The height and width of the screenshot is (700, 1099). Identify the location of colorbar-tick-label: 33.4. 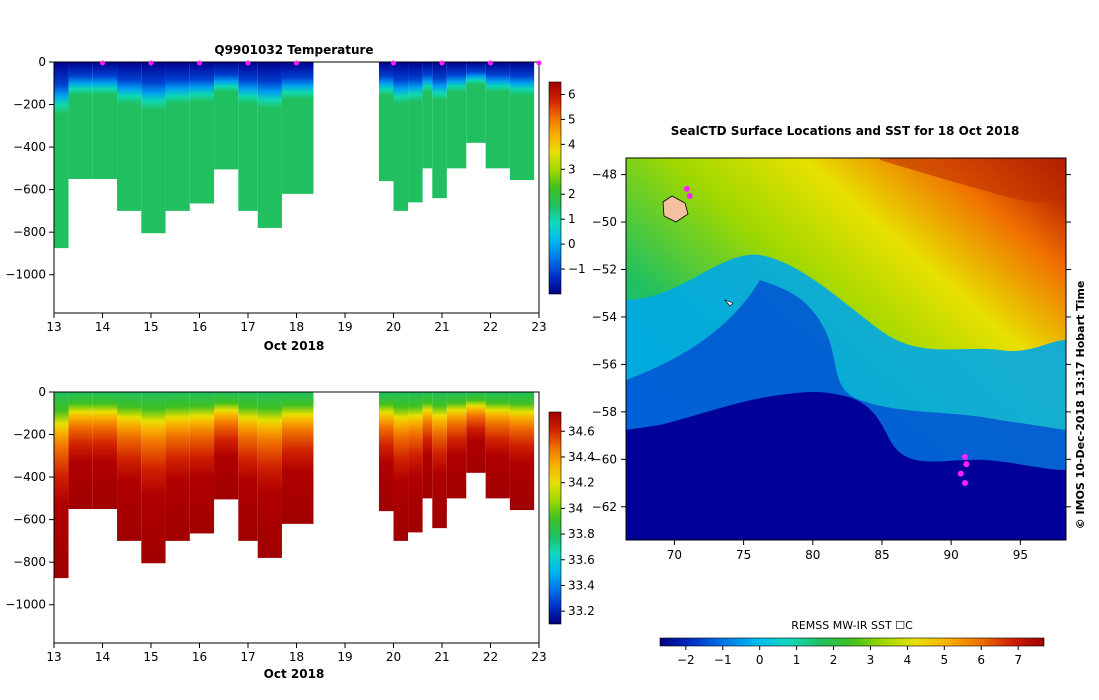
(581, 585).